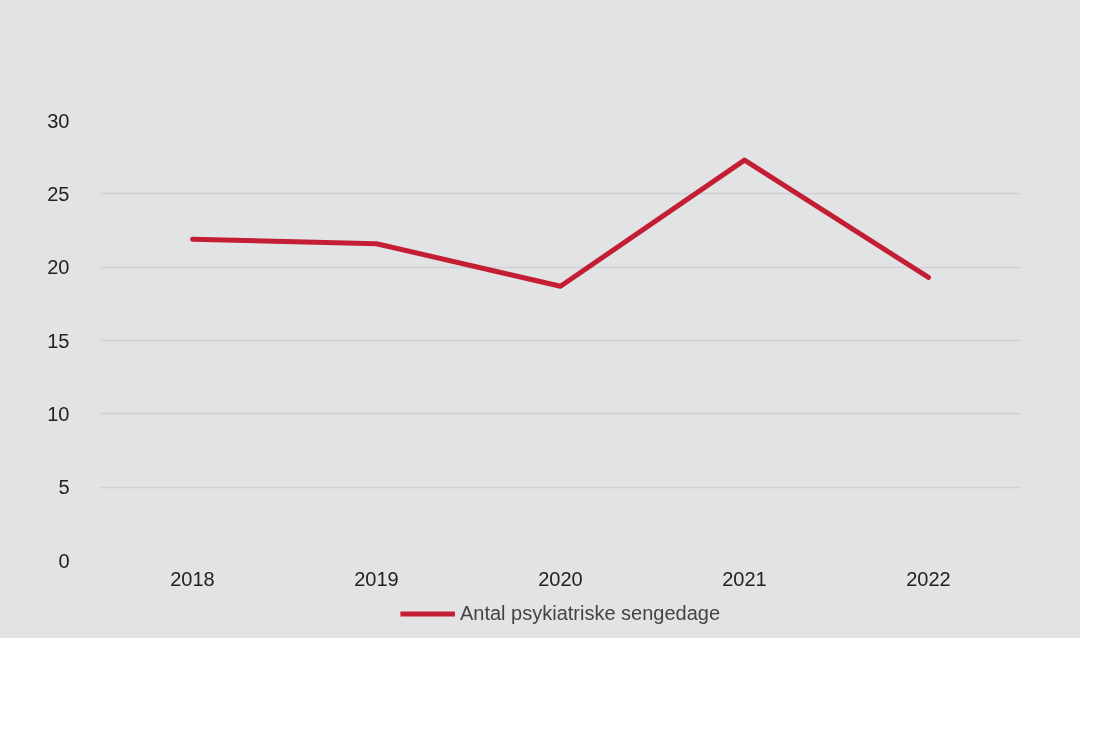  I want to click on y-tick-label: 10, so click(58, 413).